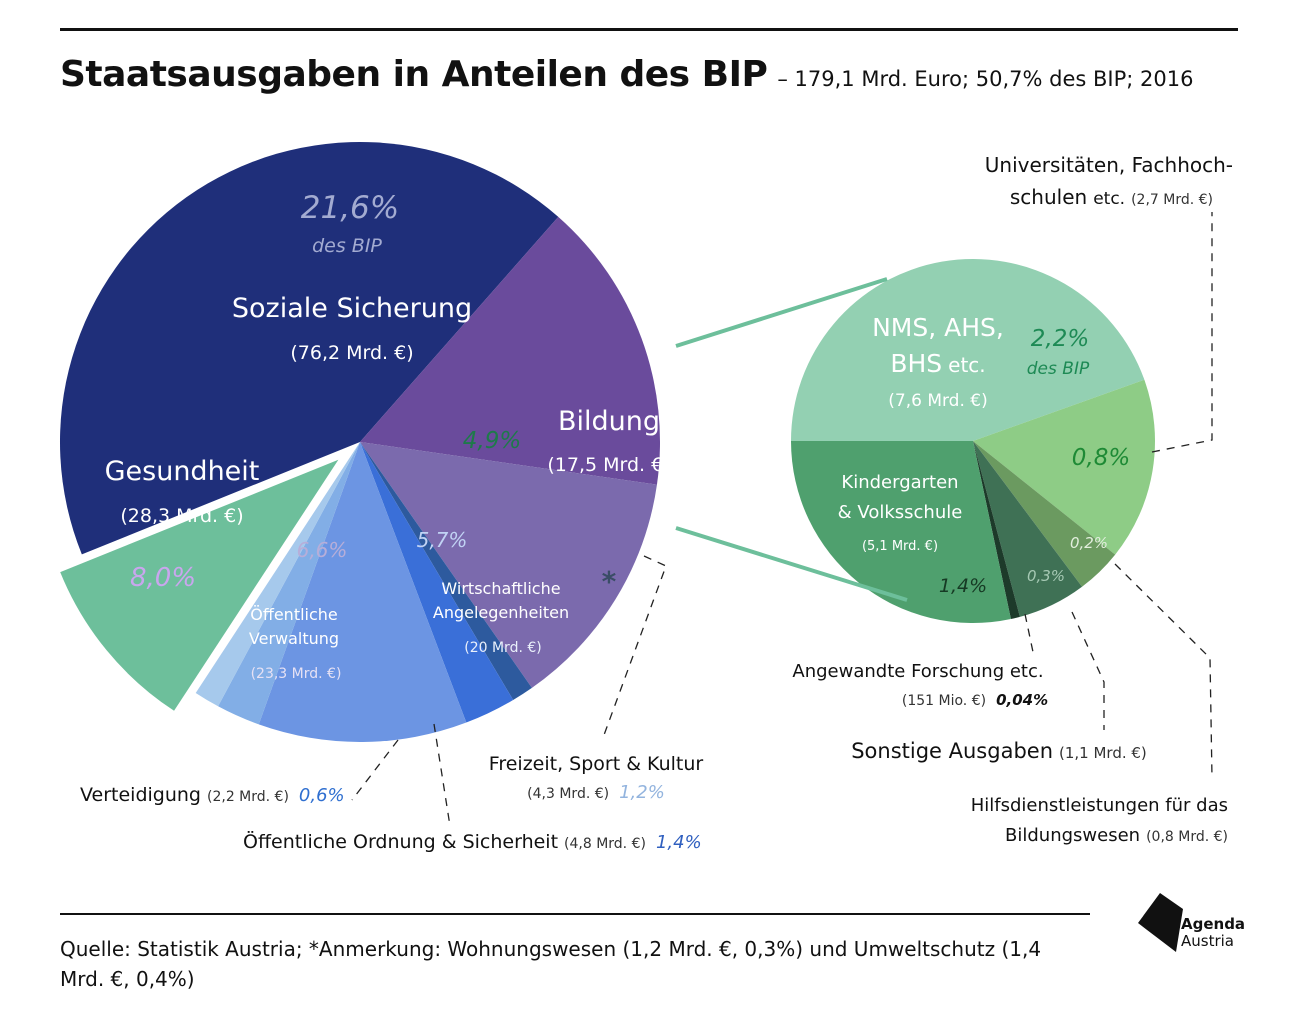 The image size is (1300, 1021). I want to click on connector-bottom, so click(791, 564).